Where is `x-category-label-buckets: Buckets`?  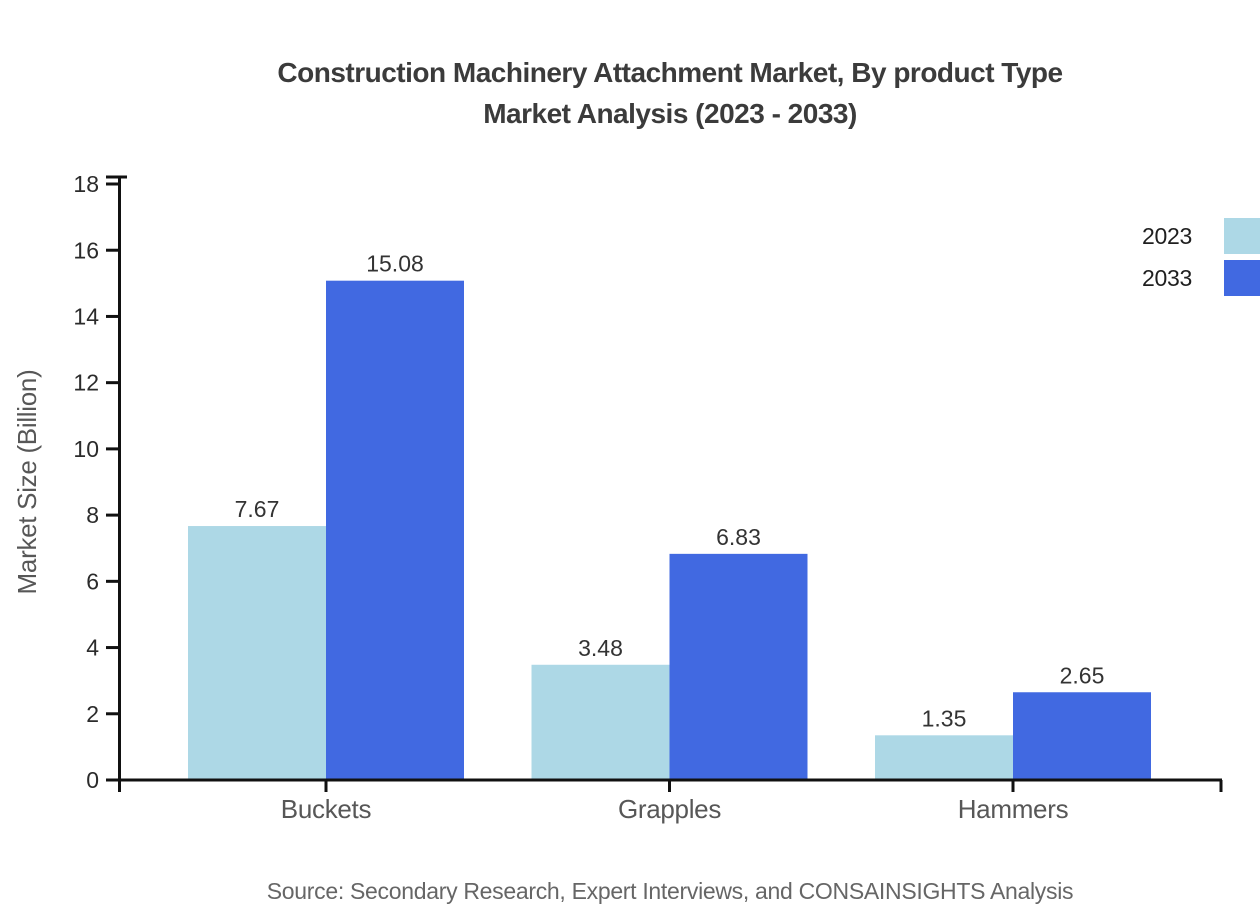 x-category-label-buckets: Buckets is located at coordinates (326, 809).